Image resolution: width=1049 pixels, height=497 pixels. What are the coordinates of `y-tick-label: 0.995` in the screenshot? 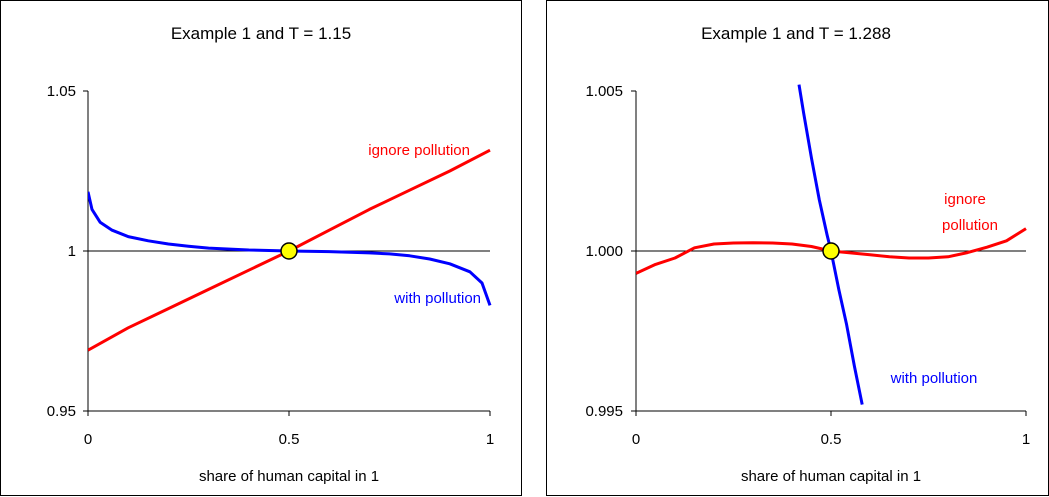 It's located at (604, 411).